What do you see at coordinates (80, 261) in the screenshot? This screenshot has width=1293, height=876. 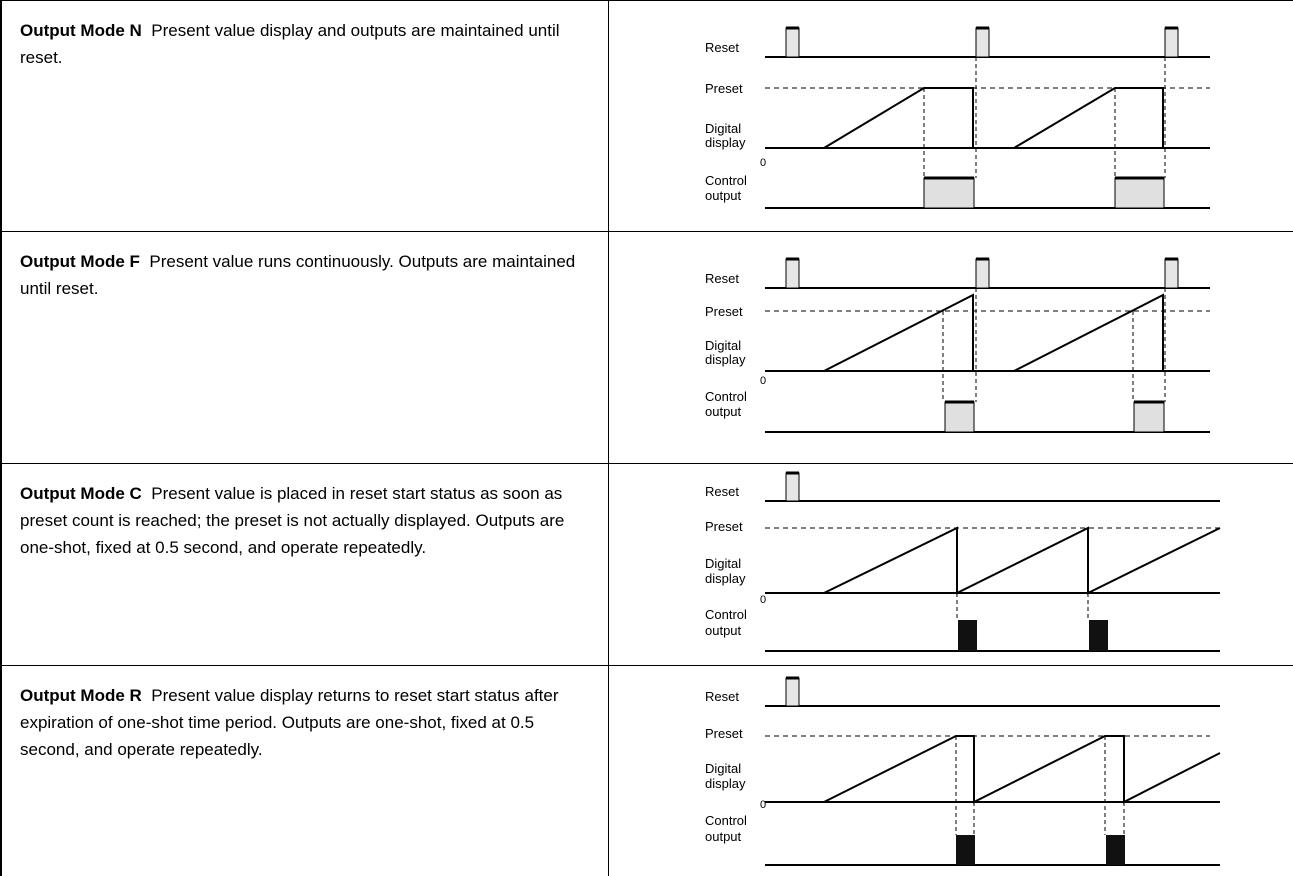 I see `mode-title: Output Mode F` at bounding box center [80, 261].